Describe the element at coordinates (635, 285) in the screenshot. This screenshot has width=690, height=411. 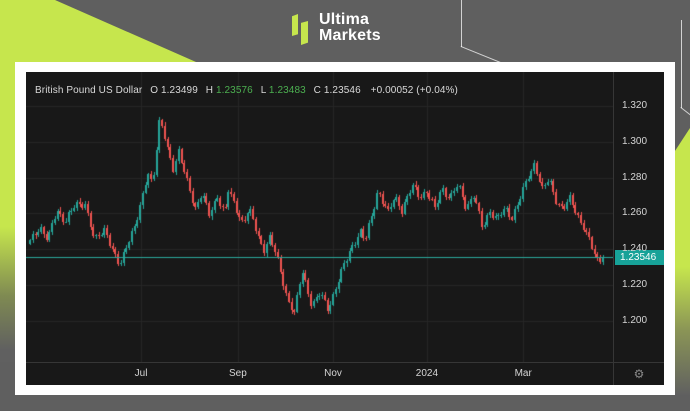
I see `y-axis-label: 1.220` at that location.